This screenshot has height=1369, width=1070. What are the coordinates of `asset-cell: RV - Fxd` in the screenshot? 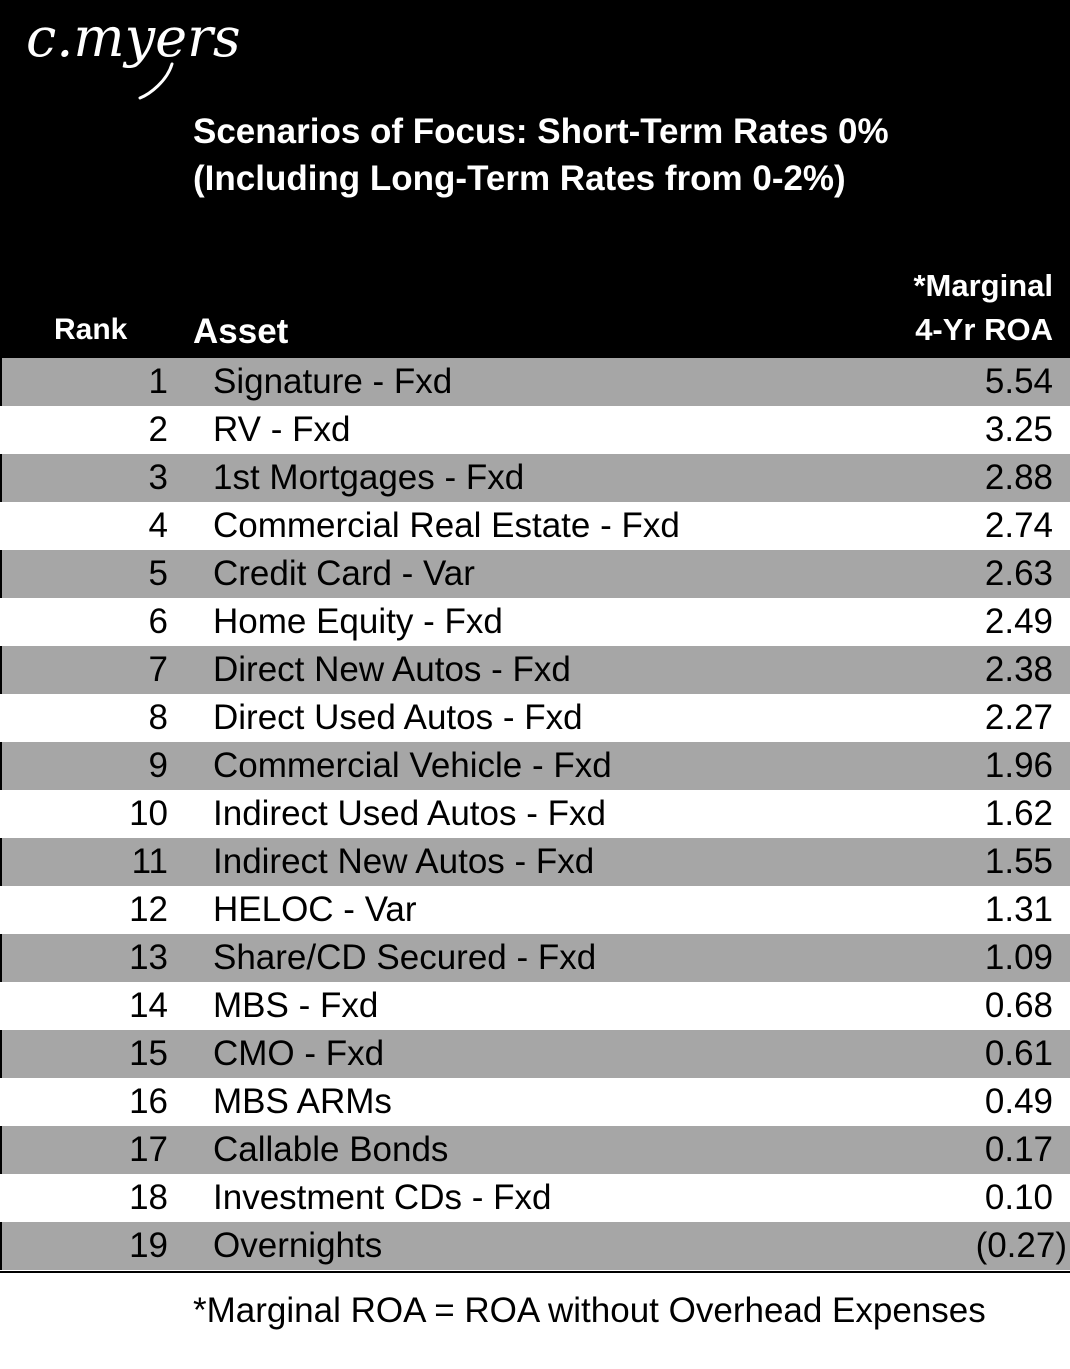 It's located at (282, 429).